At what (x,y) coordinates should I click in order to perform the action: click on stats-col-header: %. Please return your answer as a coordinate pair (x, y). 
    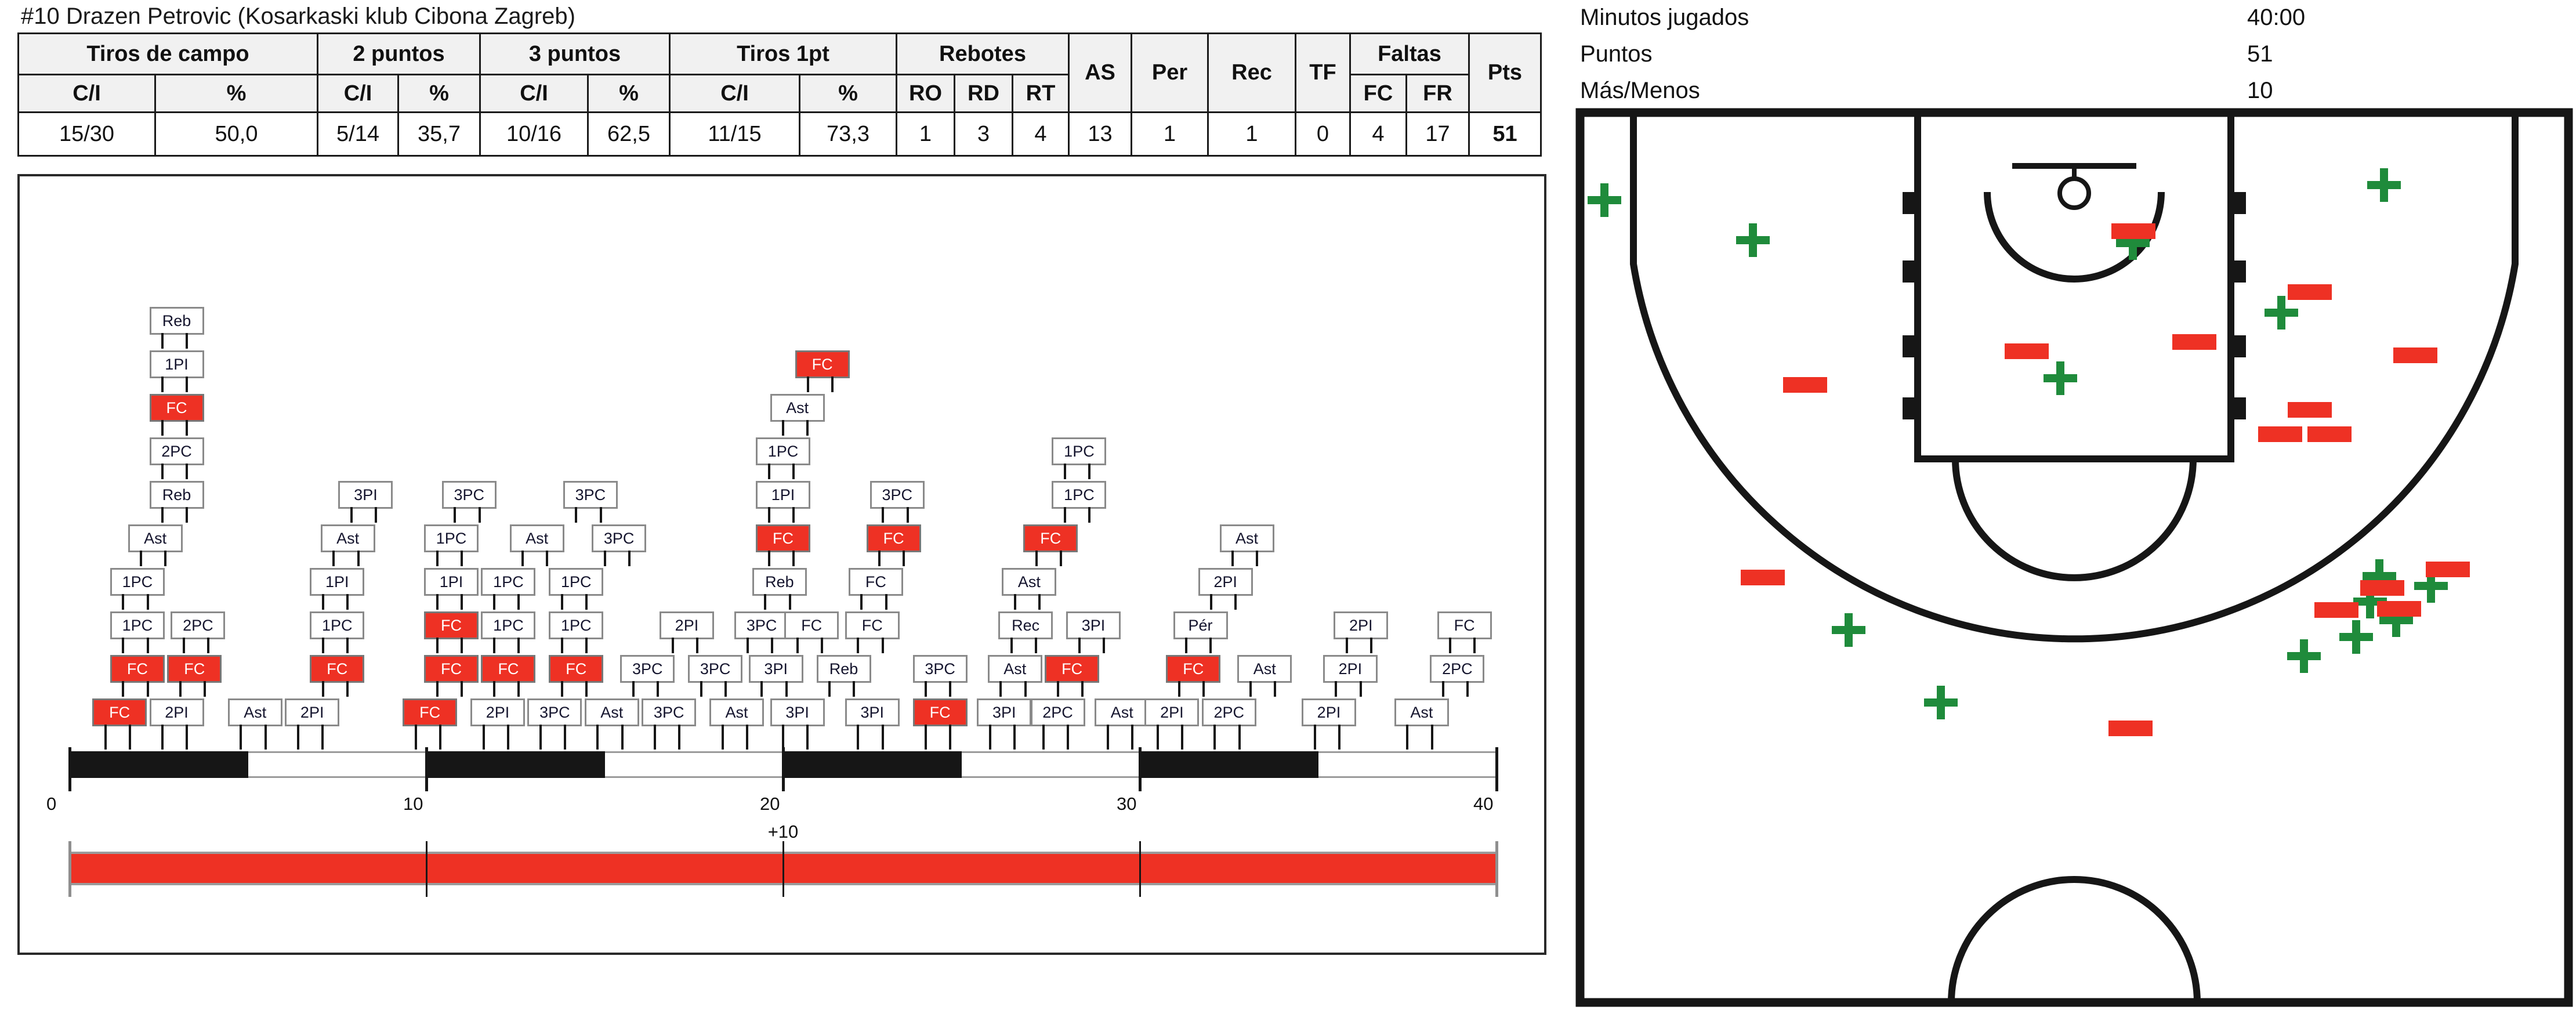
    Looking at the image, I should click on (848, 93).